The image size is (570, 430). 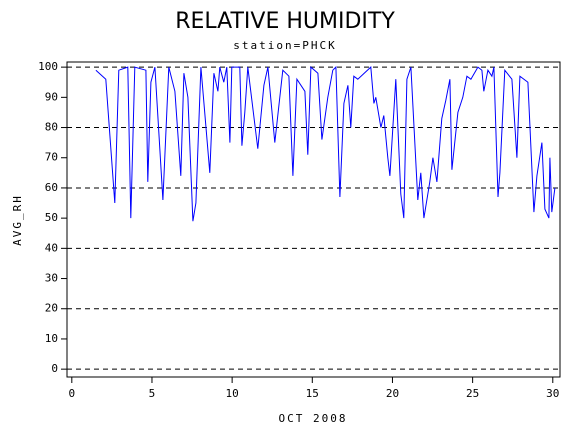 What do you see at coordinates (17, 220) in the screenshot?
I see `y-axis-label: AVG_RH` at bounding box center [17, 220].